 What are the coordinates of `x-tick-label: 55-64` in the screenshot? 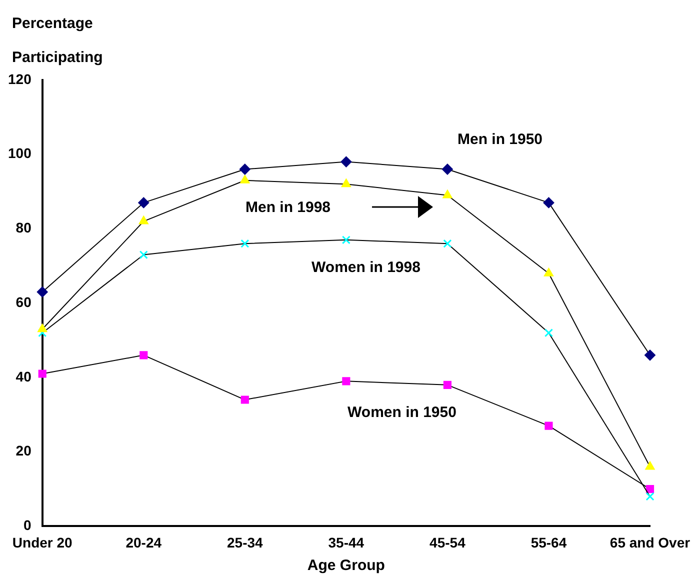 It's located at (548, 542).